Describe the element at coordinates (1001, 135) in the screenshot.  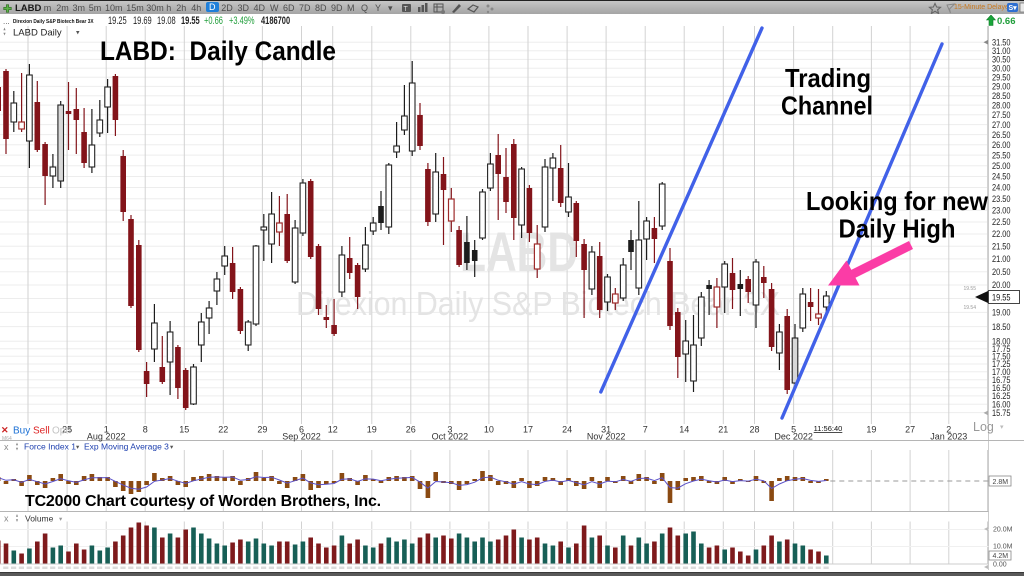
I see `svg-text: 26.50` at that location.